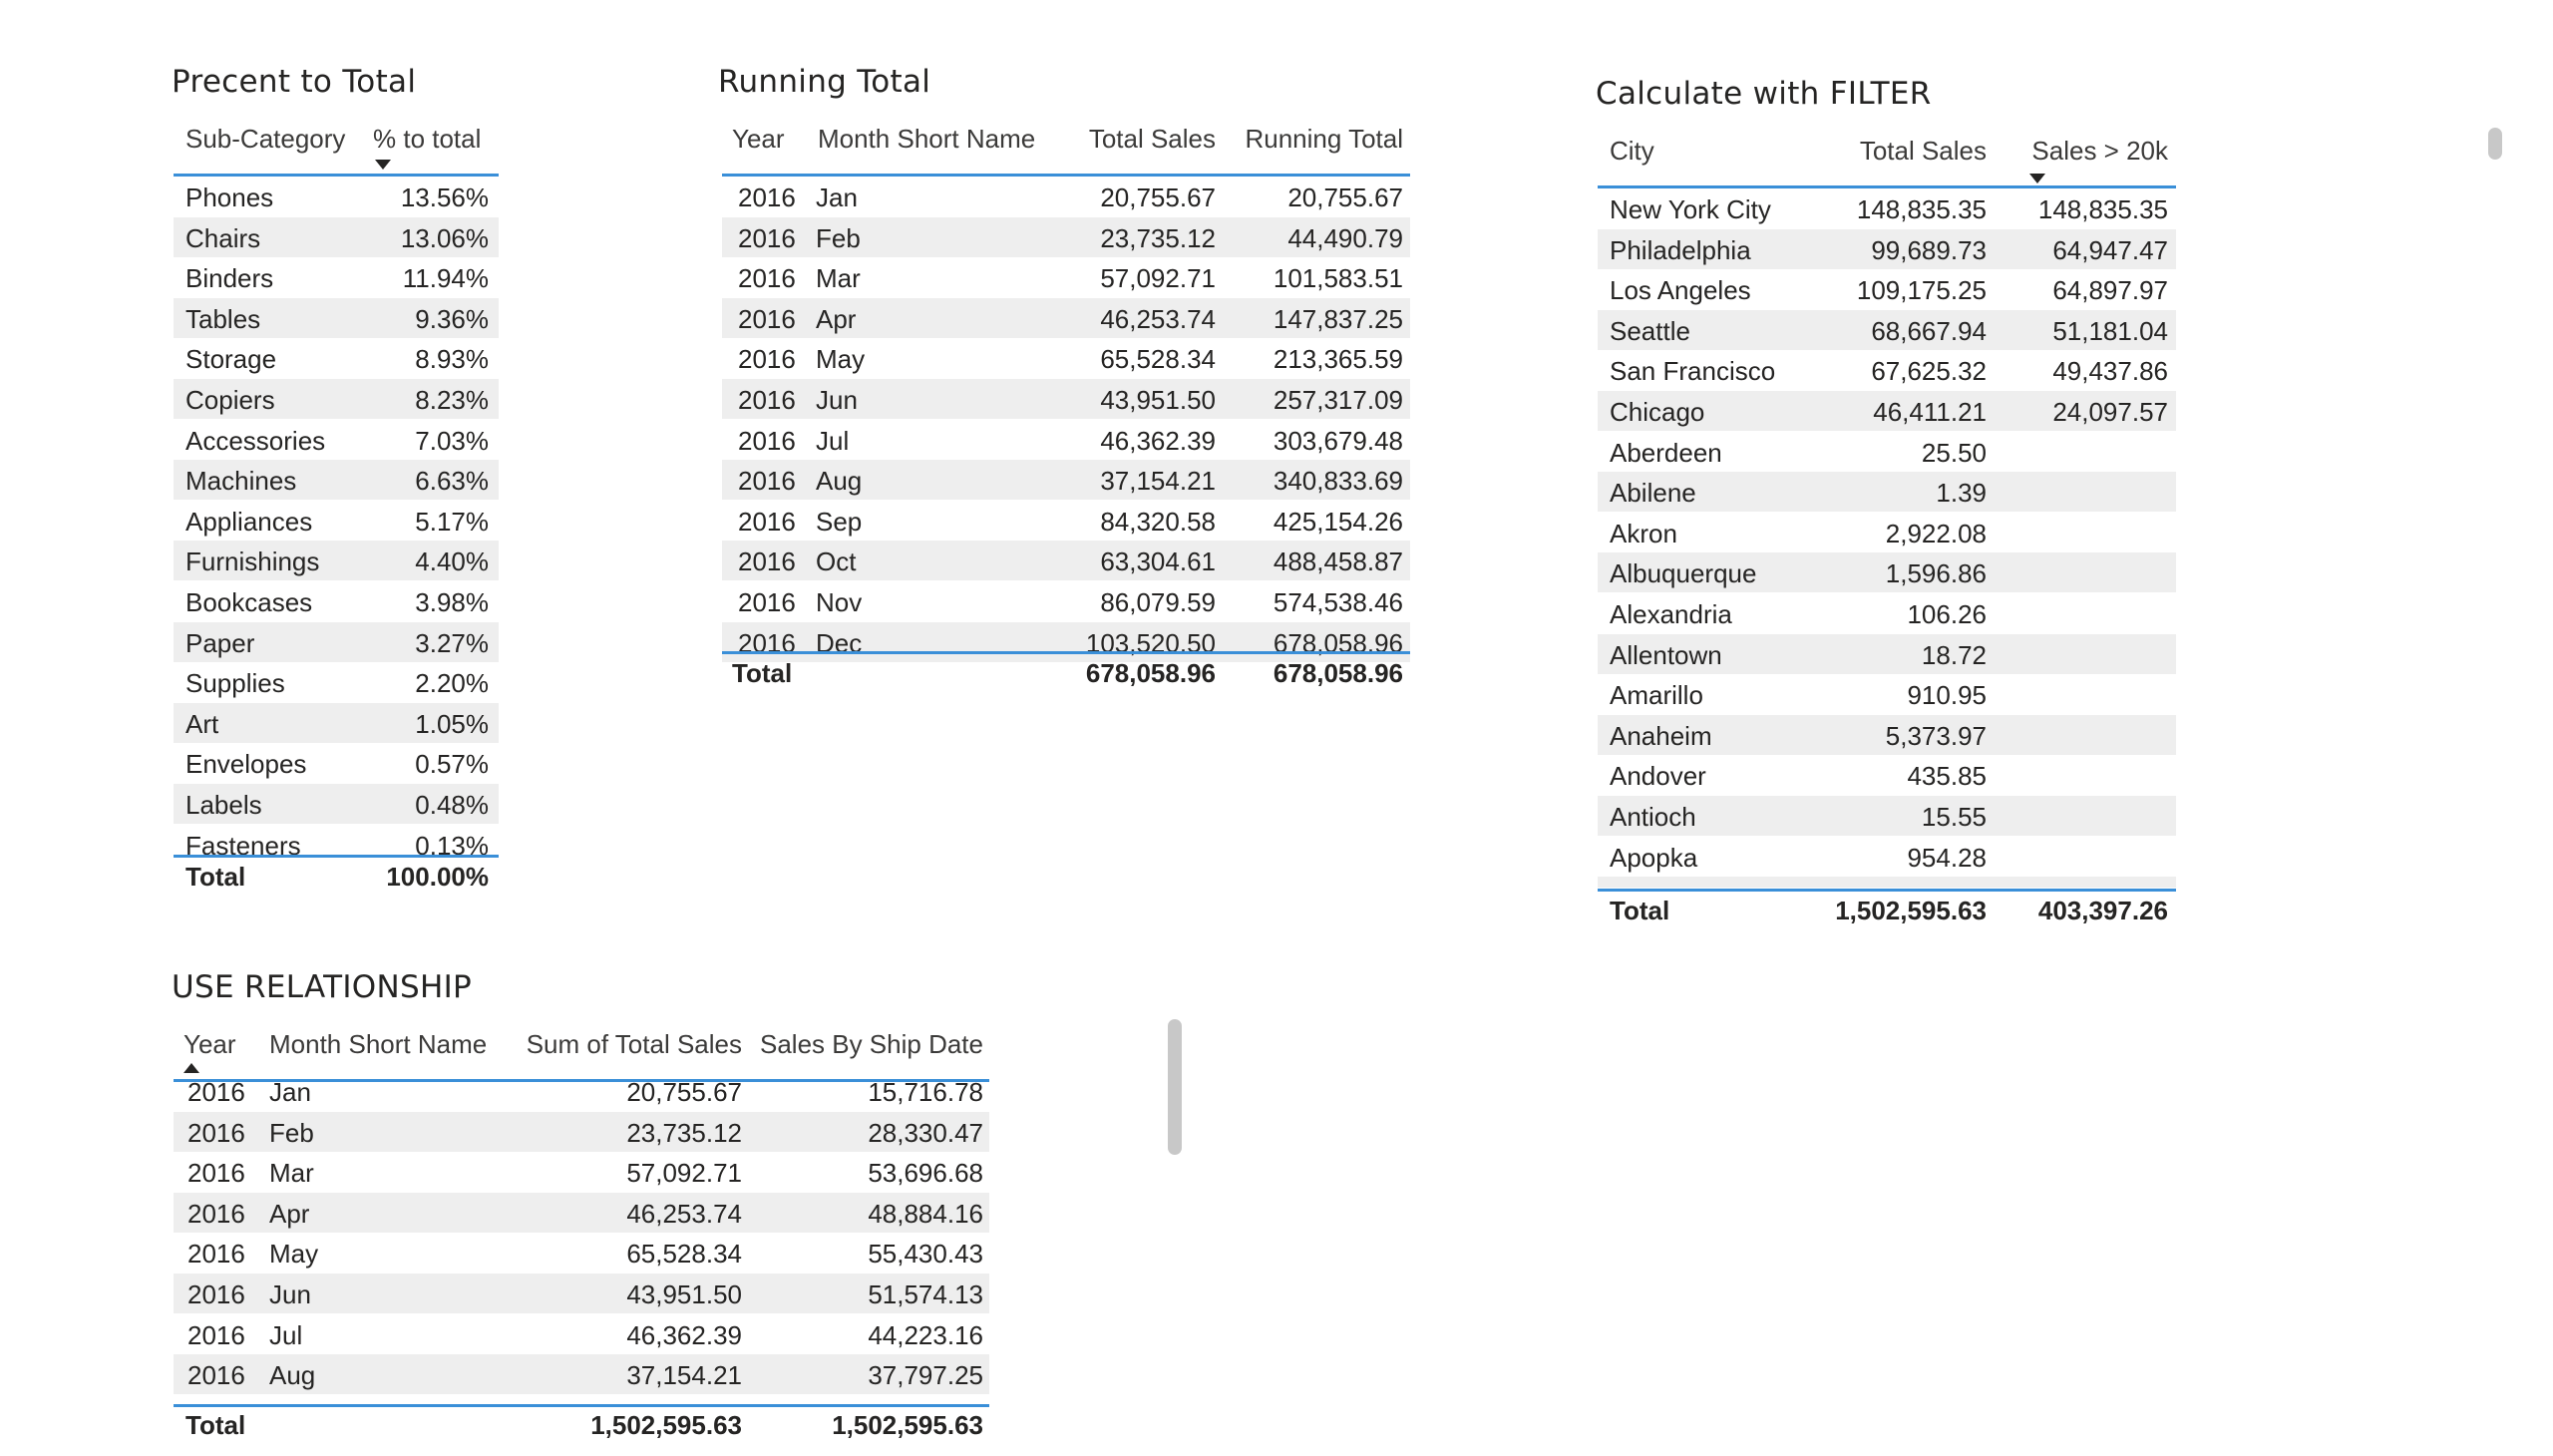  Describe the element at coordinates (1887, 452) in the screenshot. I see `table-row: Aberdeen 25.50` at that location.